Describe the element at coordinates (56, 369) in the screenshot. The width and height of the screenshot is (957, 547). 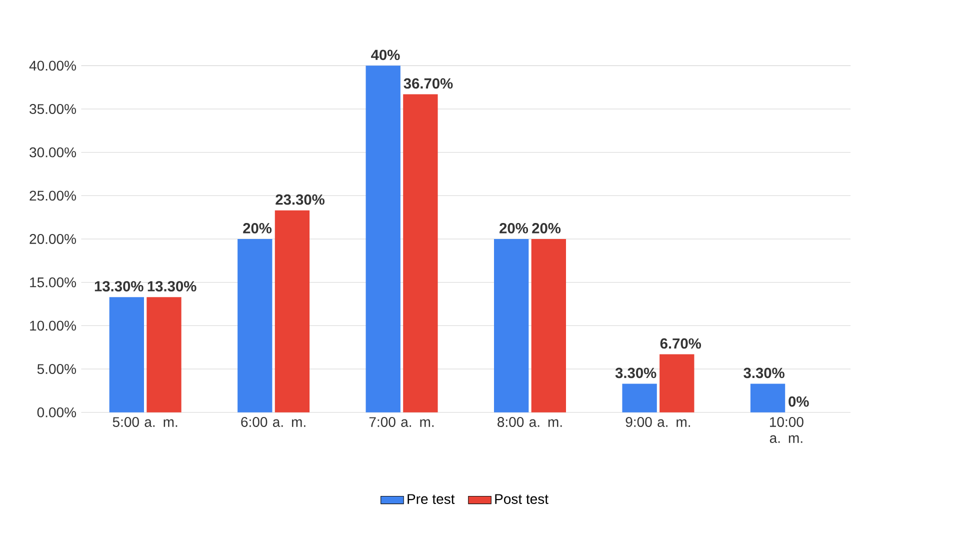
I see `y-tick-label: 5.00%` at that location.